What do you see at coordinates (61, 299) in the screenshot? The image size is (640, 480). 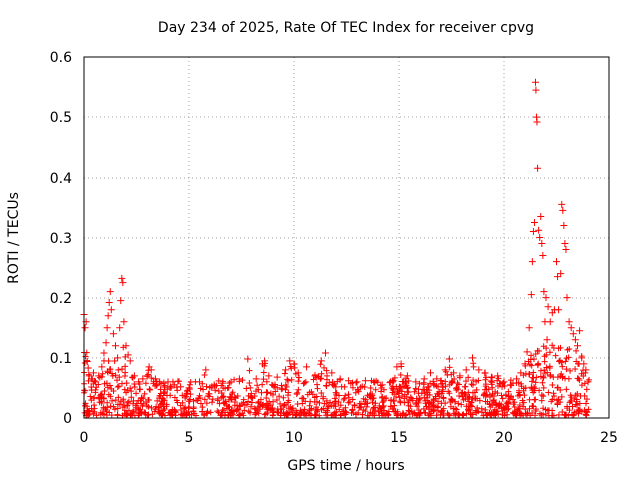 I see `y-tick-label: 0.2` at bounding box center [61, 299].